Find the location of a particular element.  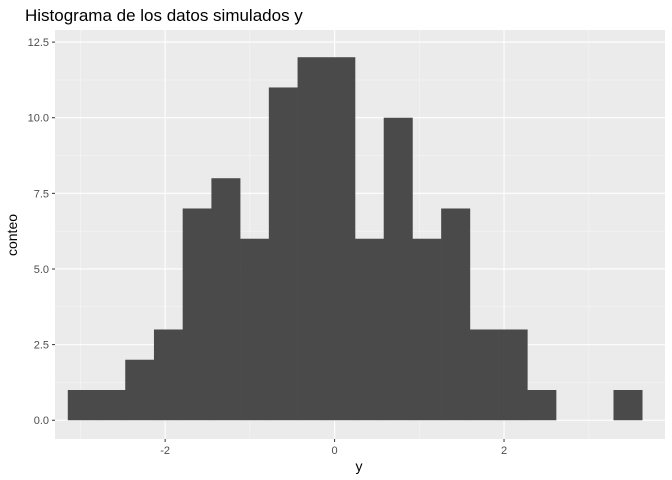

y-axis: 0.0 2.5 5.0 7.5 10.0 12.5 is located at coordinates (41, 232).